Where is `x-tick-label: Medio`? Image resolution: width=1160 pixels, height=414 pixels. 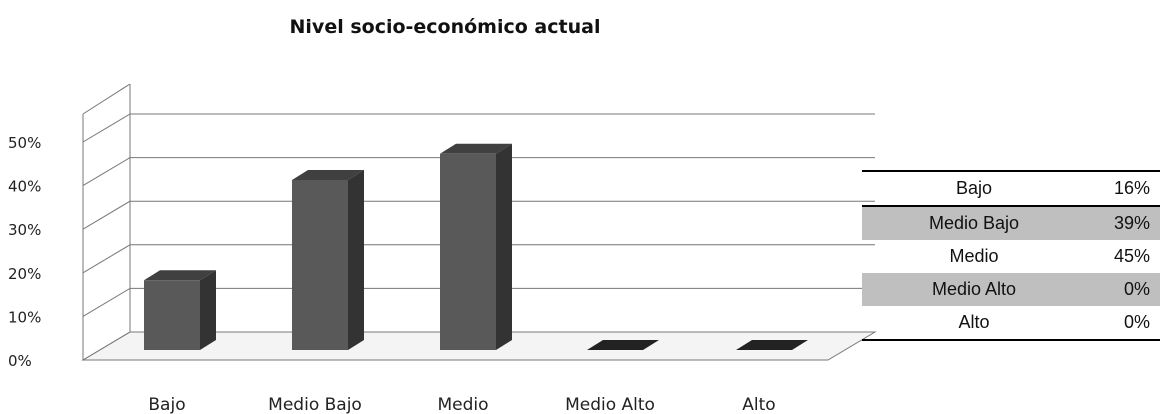
x-tick-label: Medio is located at coordinates (462, 404).